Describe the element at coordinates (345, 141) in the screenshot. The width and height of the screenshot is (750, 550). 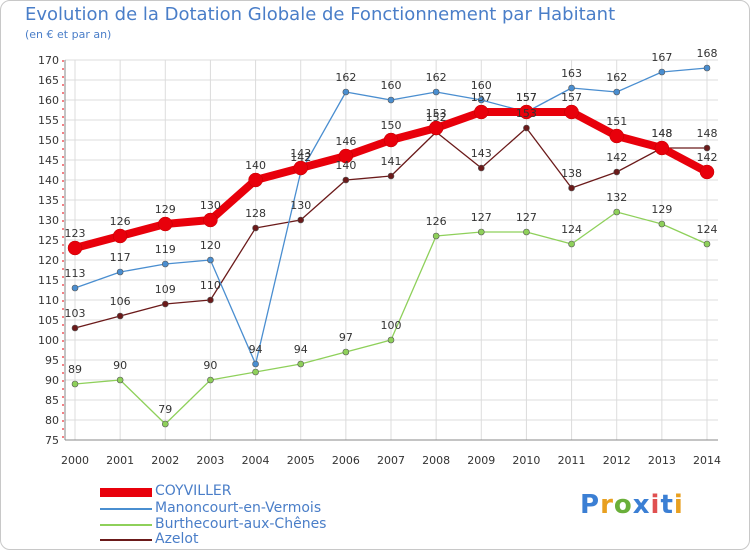
I see `data-label: 146` at that location.